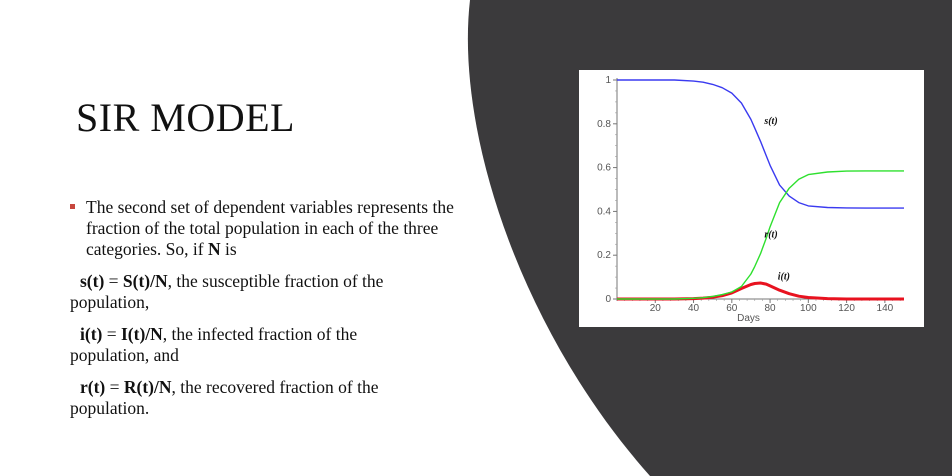 The image size is (952, 476). I want to click on series-line-st, so click(760, 144).